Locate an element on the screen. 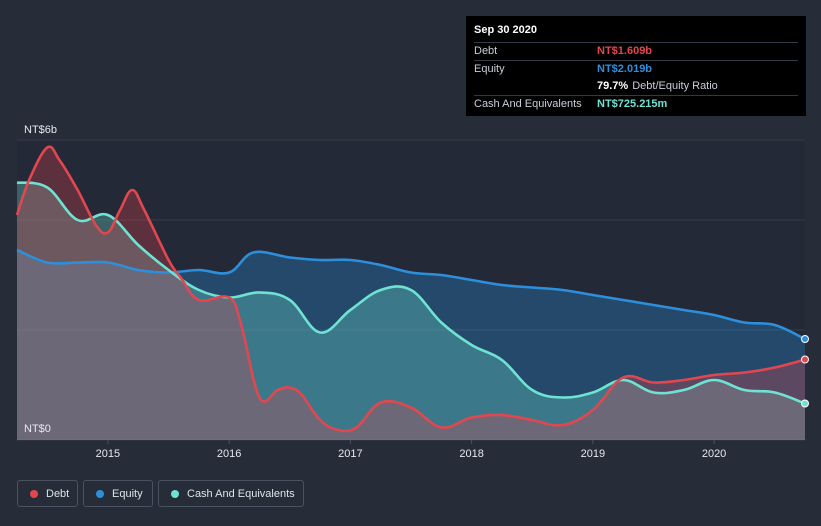 The width and height of the screenshot is (821, 526). tooltip-debt-value: NT$1.609b is located at coordinates (625, 51).